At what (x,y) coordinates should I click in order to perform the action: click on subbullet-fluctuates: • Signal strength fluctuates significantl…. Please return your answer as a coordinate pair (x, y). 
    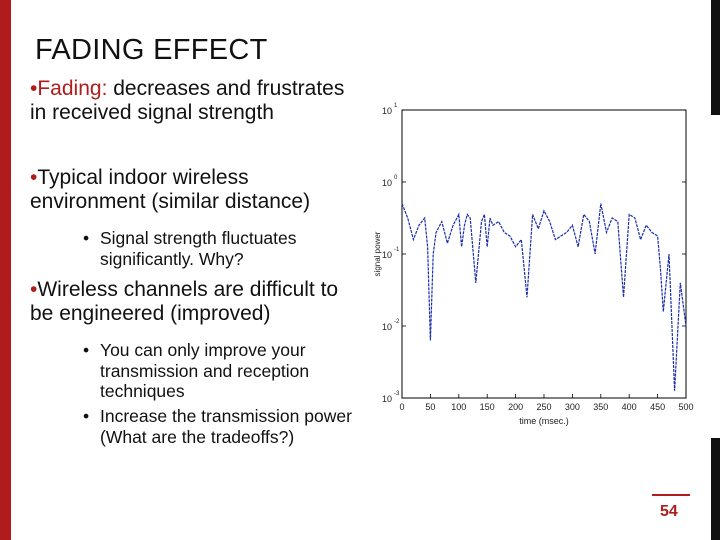
    Looking at the image, I should click on (221, 248).